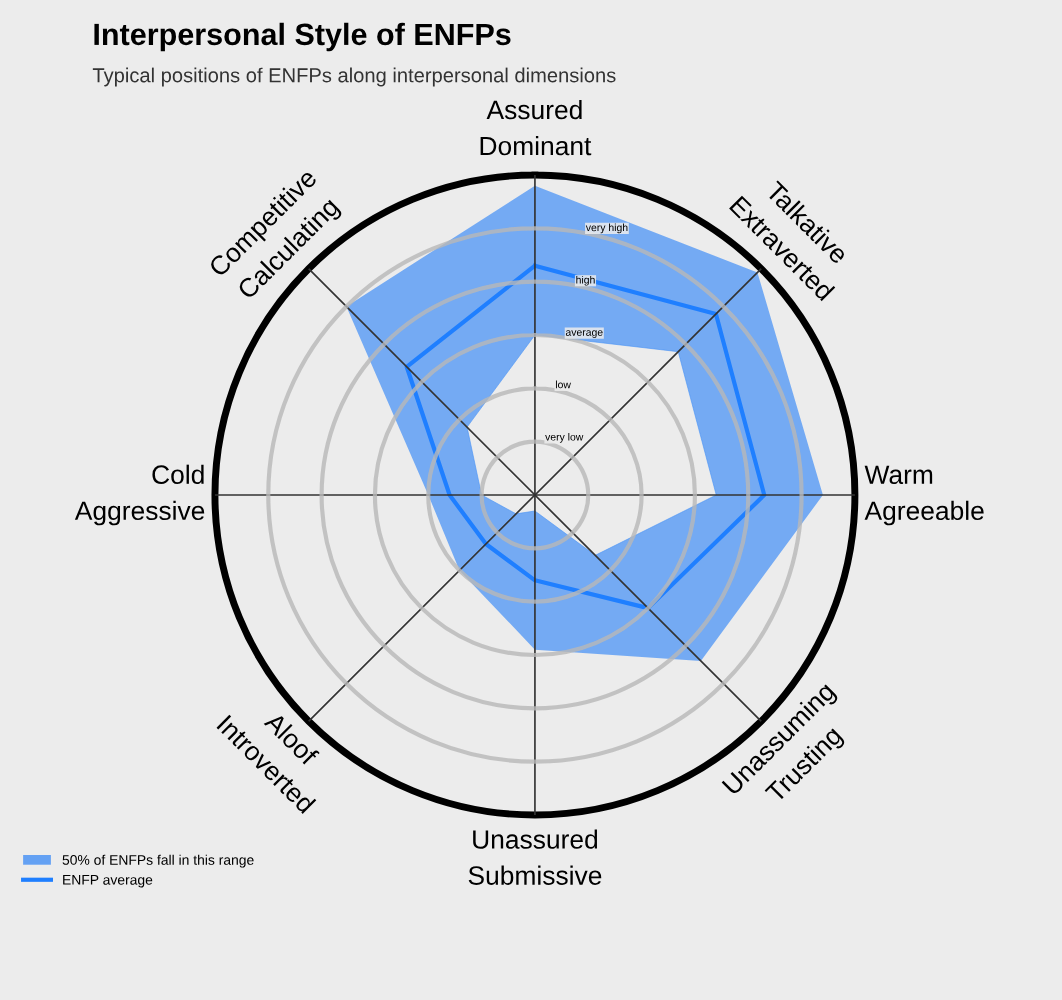 This screenshot has width=1062, height=1000. Describe the element at coordinates (584, 334) in the screenshot. I see `y-tick-label: average` at that location.